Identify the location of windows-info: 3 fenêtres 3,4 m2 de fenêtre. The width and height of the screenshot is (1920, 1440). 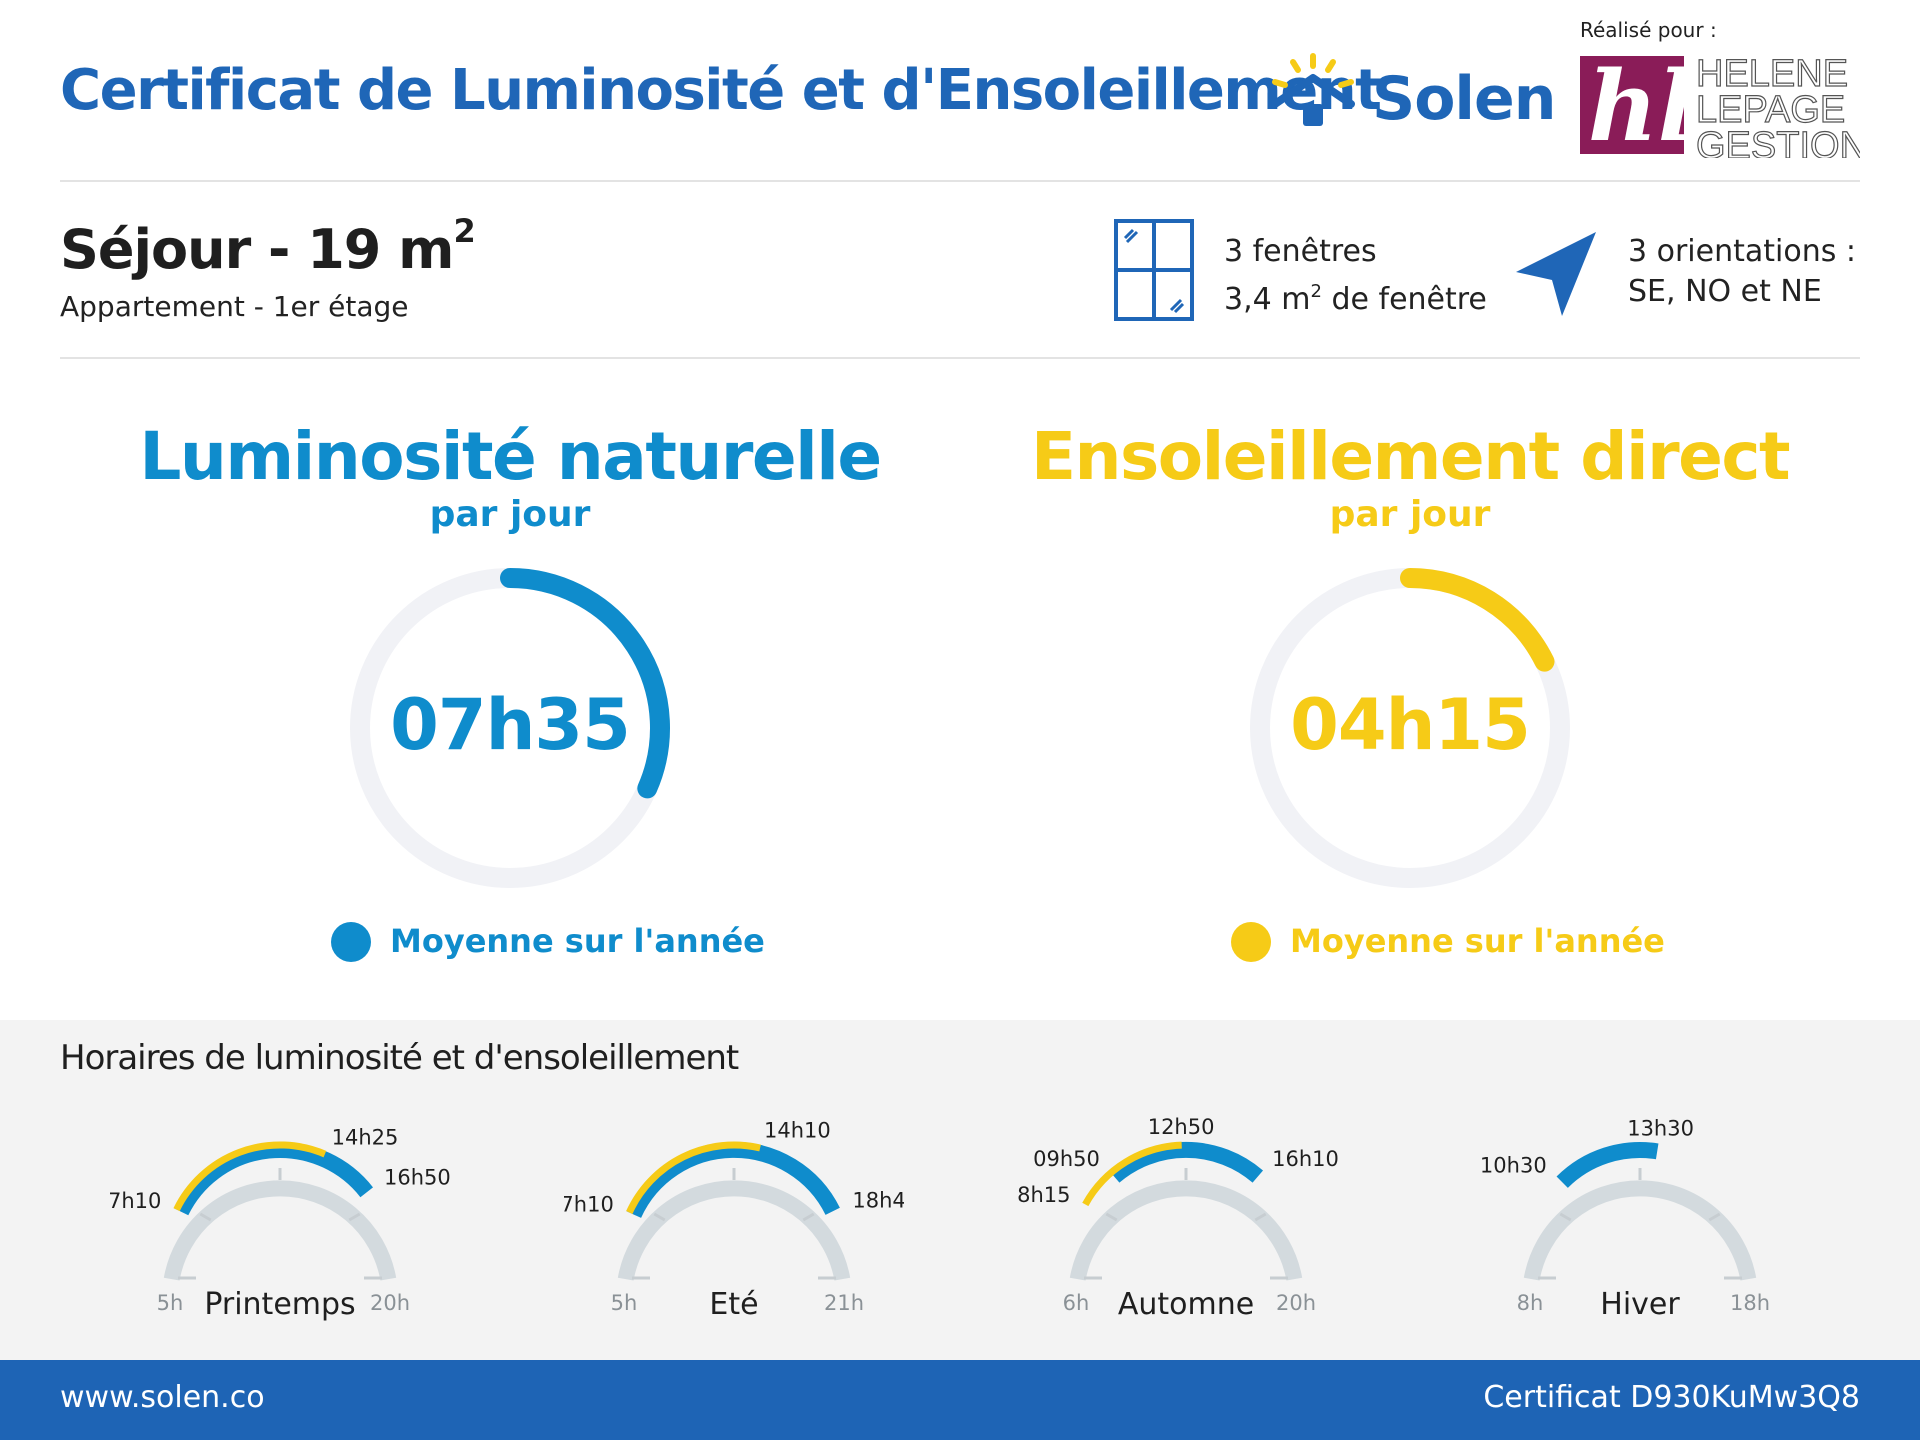
(1355, 276).